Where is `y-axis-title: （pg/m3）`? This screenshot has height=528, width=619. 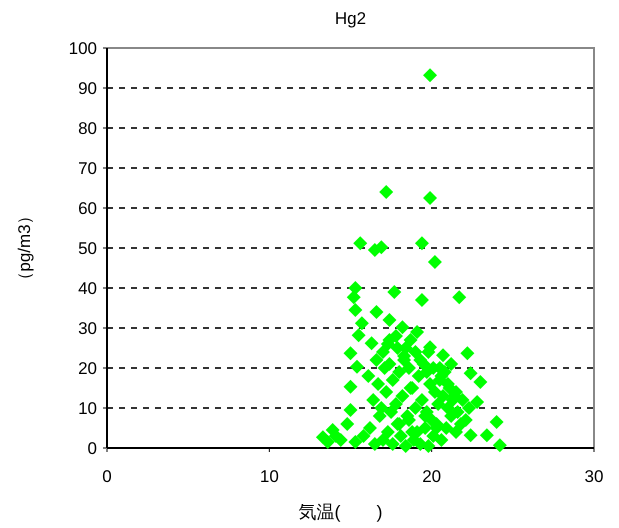 y-axis-title: （pg/m3） is located at coordinates (24, 248).